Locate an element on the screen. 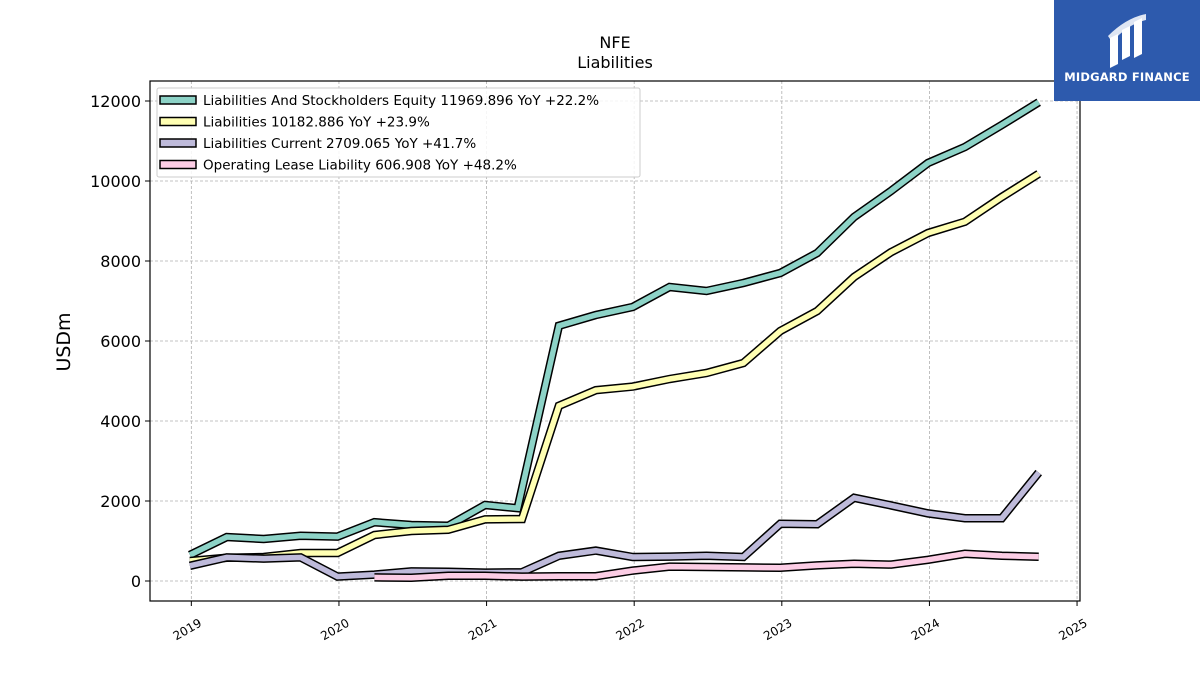 The image size is (1200, 675). x-tick-label: 2022 is located at coordinates (629, 629).